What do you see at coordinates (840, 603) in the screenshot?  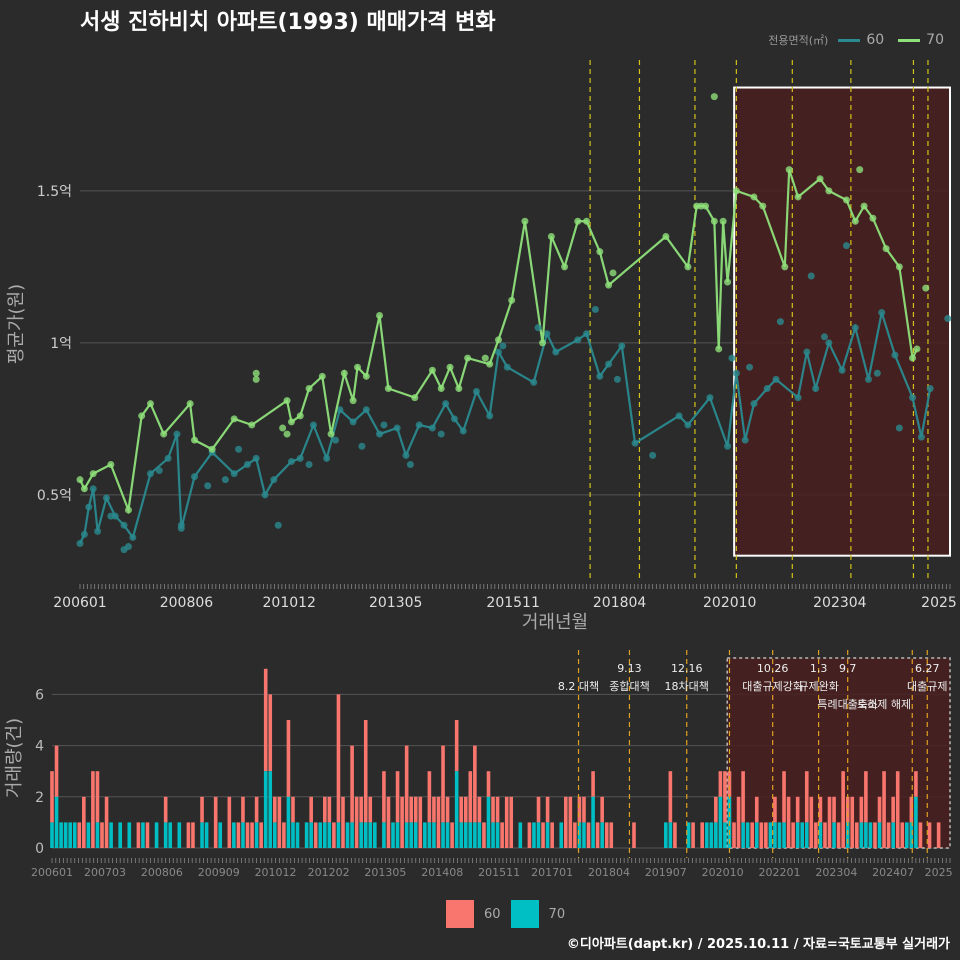 I see `x-tick-label: 202304` at bounding box center [840, 603].